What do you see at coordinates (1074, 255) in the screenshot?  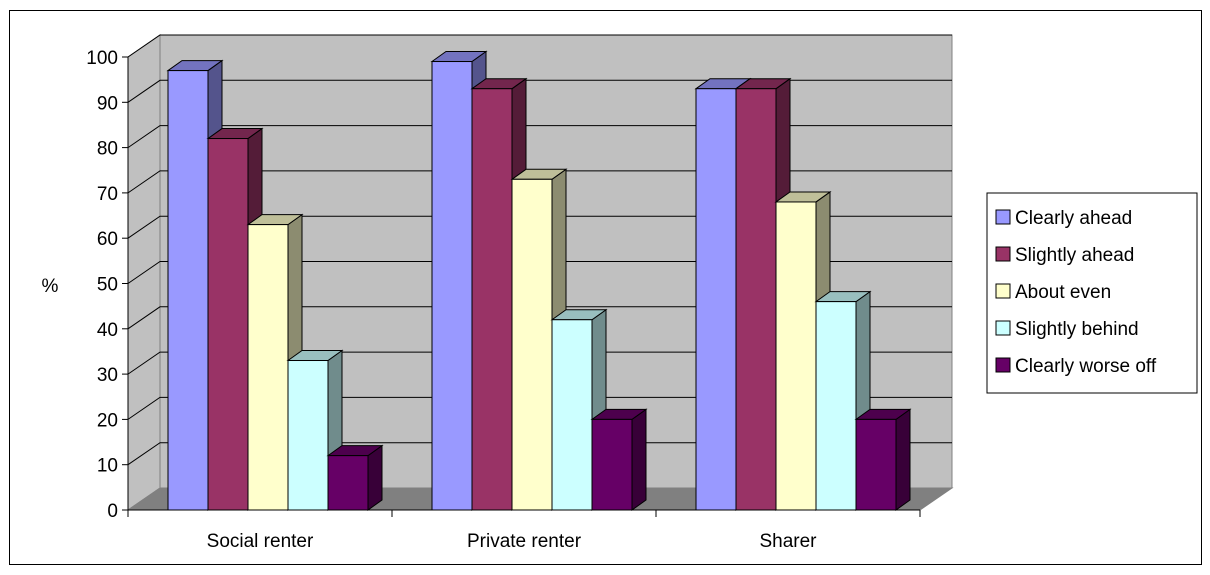 I see `legend-label: Slightly ahead` at bounding box center [1074, 255].